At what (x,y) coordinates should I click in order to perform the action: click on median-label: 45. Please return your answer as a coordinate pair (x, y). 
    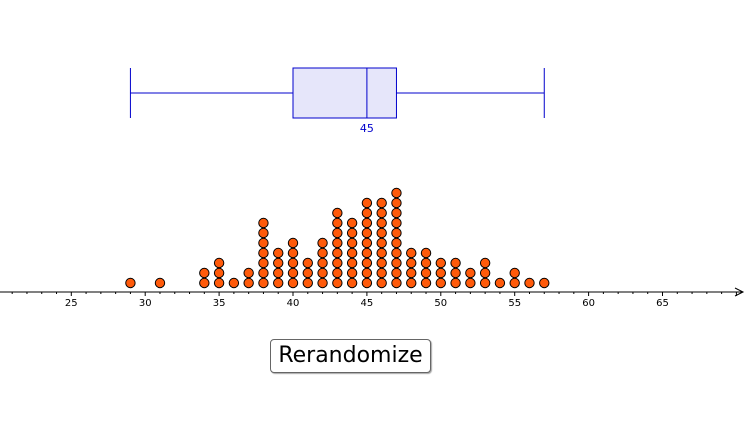
    Looking at the image, I should click on (367, 128).